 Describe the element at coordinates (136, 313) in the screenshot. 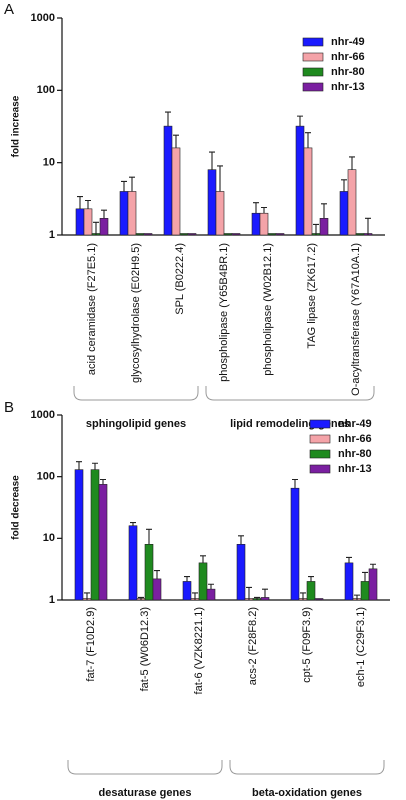

I see `x-tick-label: glycosylhydrolase (E02H9.5)` at that location.